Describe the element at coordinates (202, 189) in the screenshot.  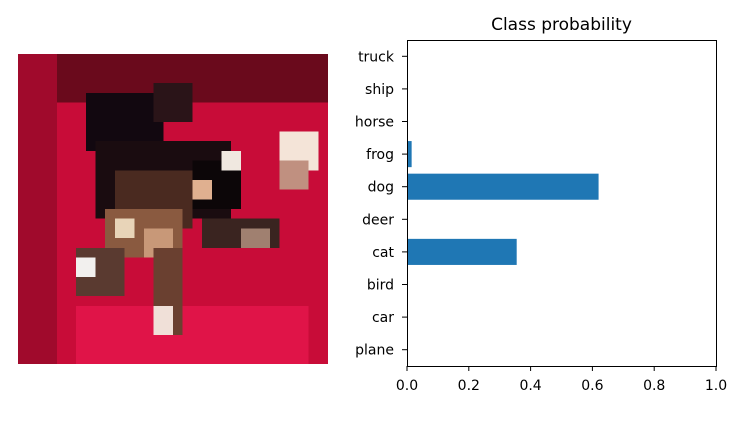
I see `cat-face-light` at that location.